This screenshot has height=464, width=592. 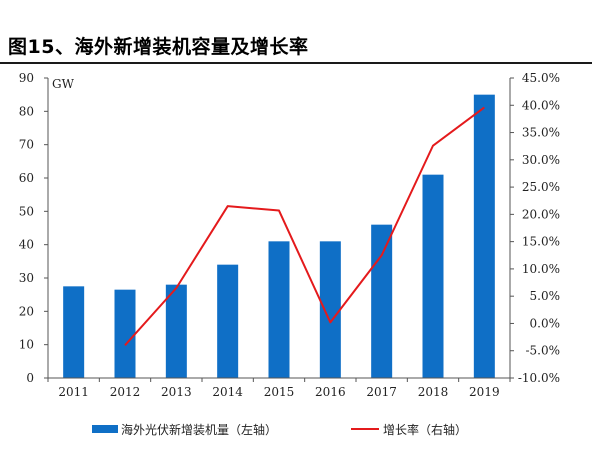 What do you see at coordinates (541, 78) in the screenshot?
I see `right-tick-label: 45.0%` at bounding box center [541, 78].